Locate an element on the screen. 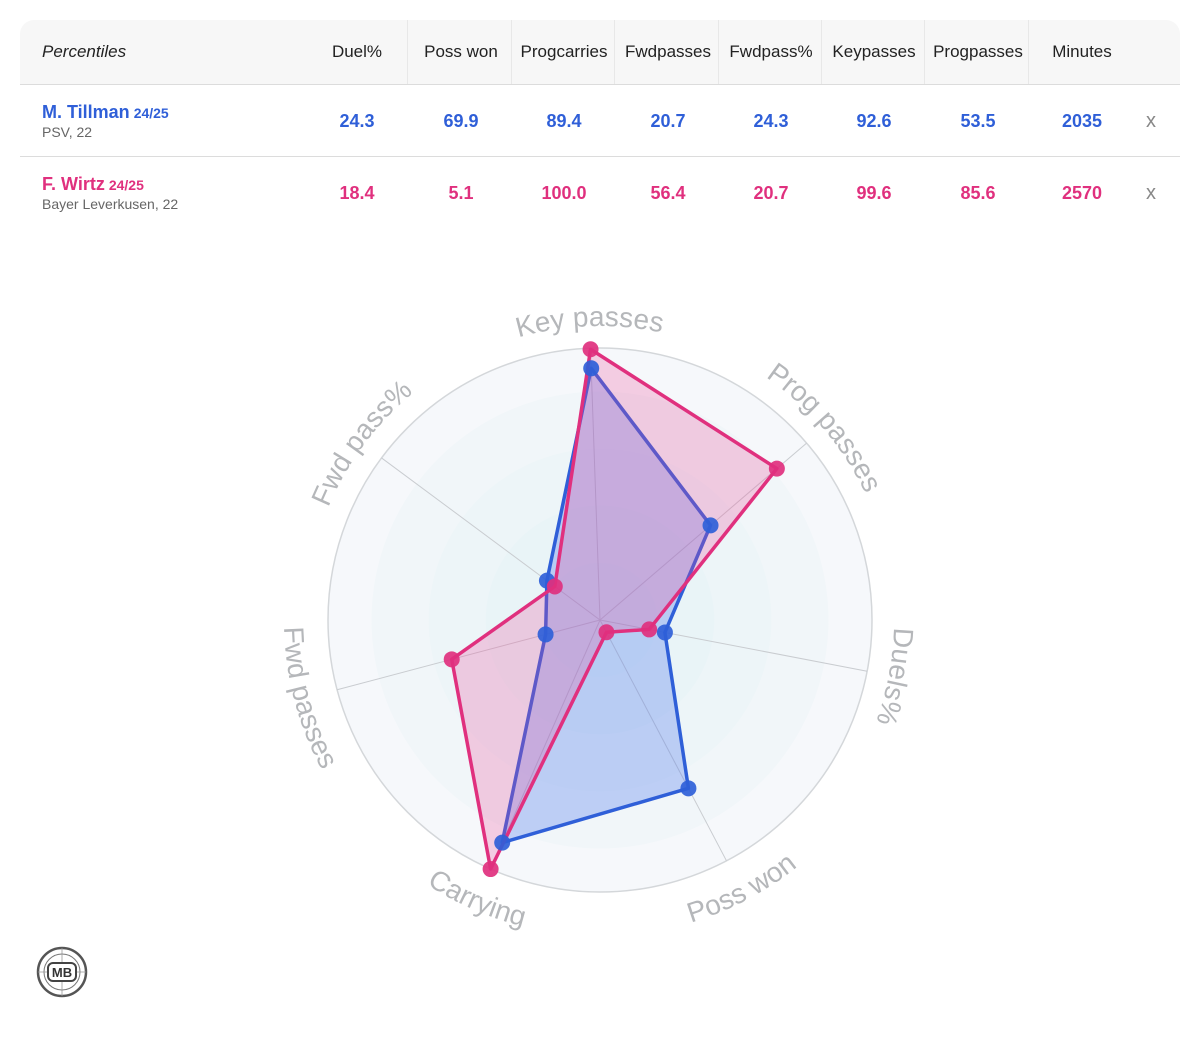 The width and height of the screenshot is (1200, 1050). radar-axis-label: Key passes is located at coordinates (589, 322).